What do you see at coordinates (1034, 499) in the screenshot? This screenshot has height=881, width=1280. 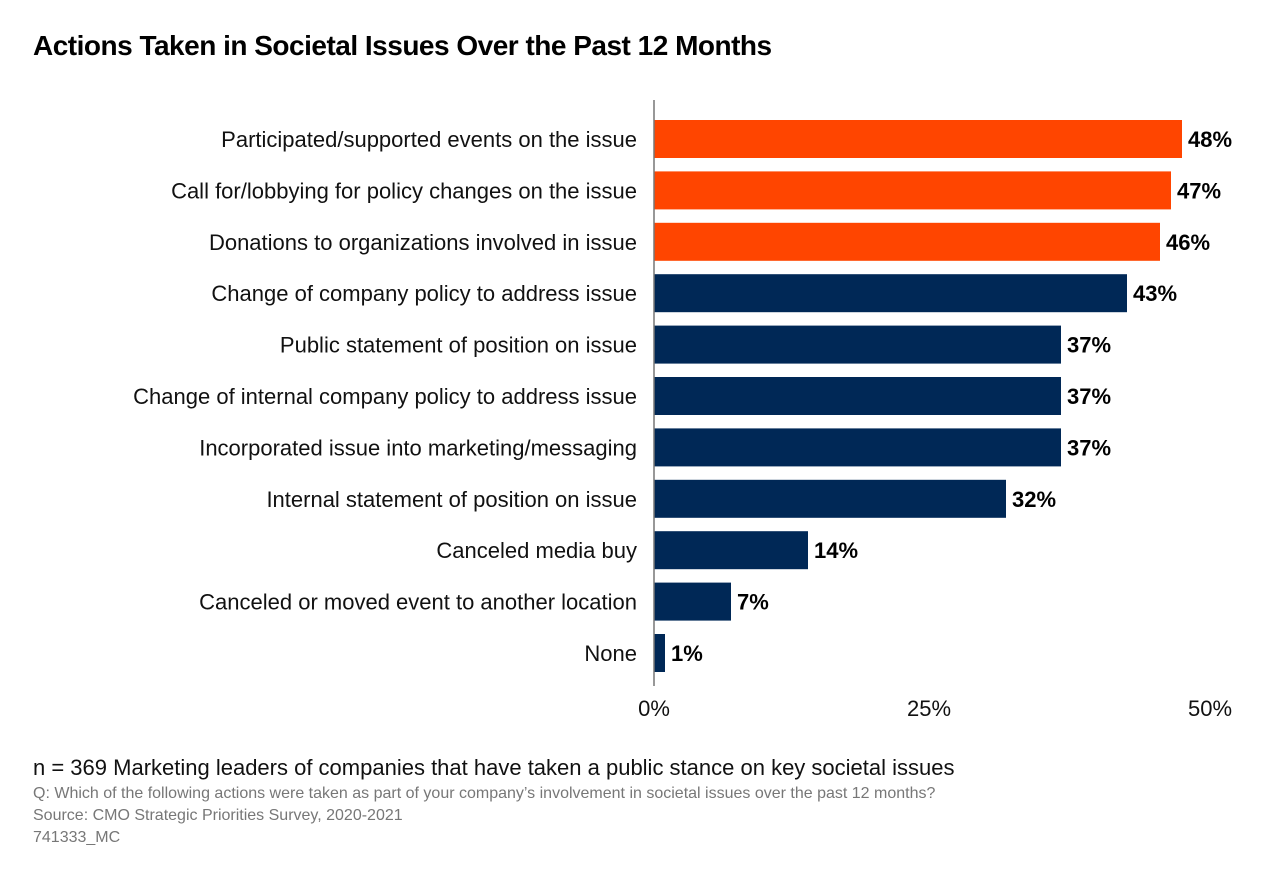 I see `data-label: 32%` at bounding box center [1034, 499].